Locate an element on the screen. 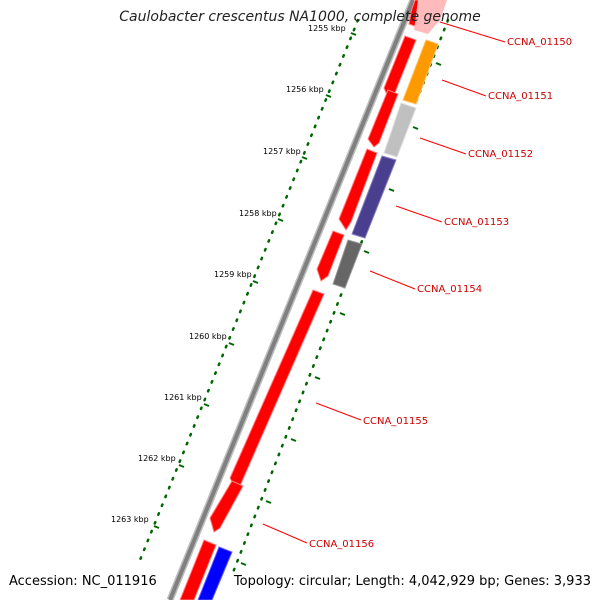  gene-label: CCNA_01151 is located at coordinates (520, 96).